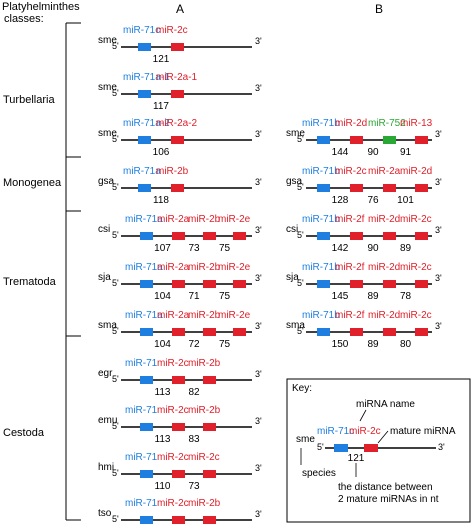 This screenshot has height=526, width=474. I want to click on distance-label: 150, so click(340, 344).